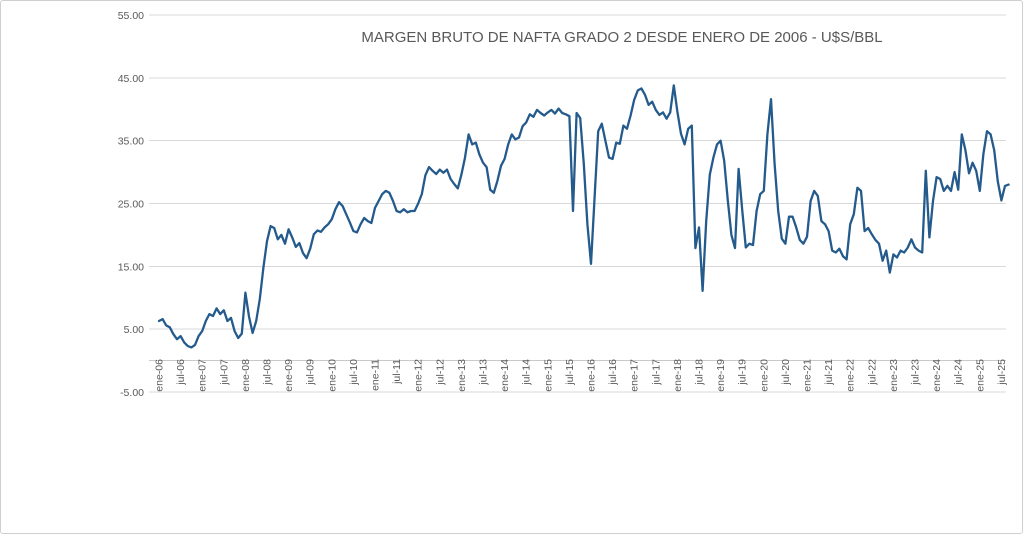 The width and height of the screenshot is (1023, 534). What do you see at coordinates (872, 372) in the screenshot?
I see `x-tick-label: jul-22` at bounding box center [872, 372].